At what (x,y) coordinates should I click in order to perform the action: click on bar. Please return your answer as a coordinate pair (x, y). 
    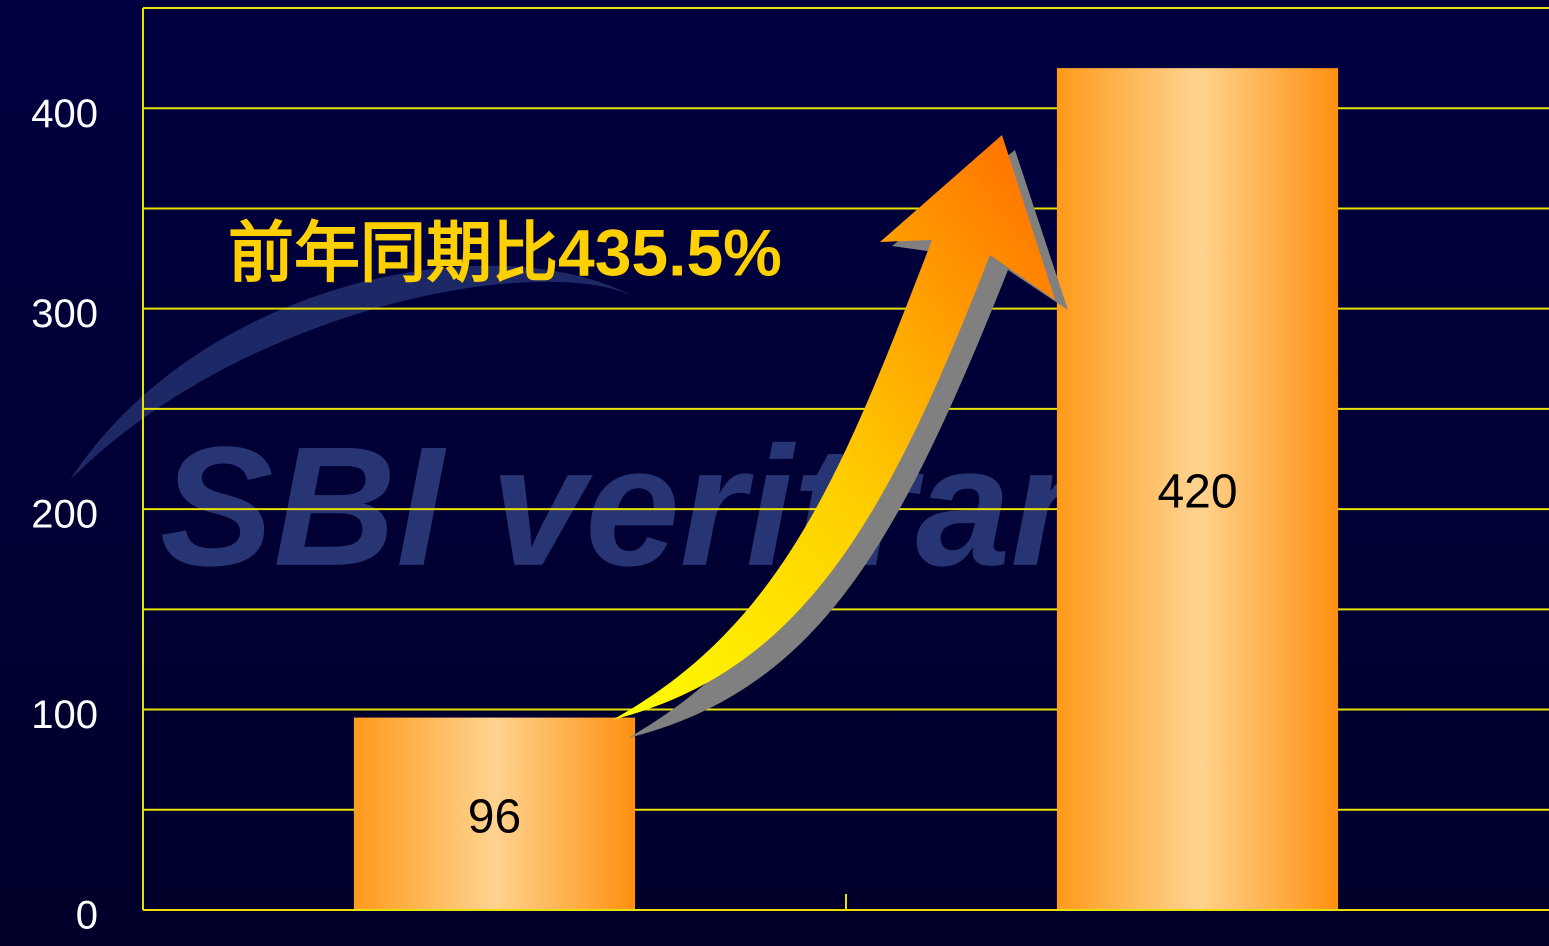
    Looking at the image, I should click on (494, 813).